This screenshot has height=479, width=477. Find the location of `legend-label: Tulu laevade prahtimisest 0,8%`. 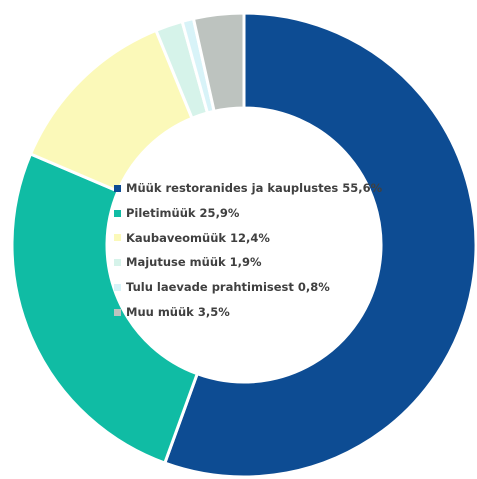

legend-label: Tulu laevade prahtimisest 0,8% is located at coordinates (228, 287).